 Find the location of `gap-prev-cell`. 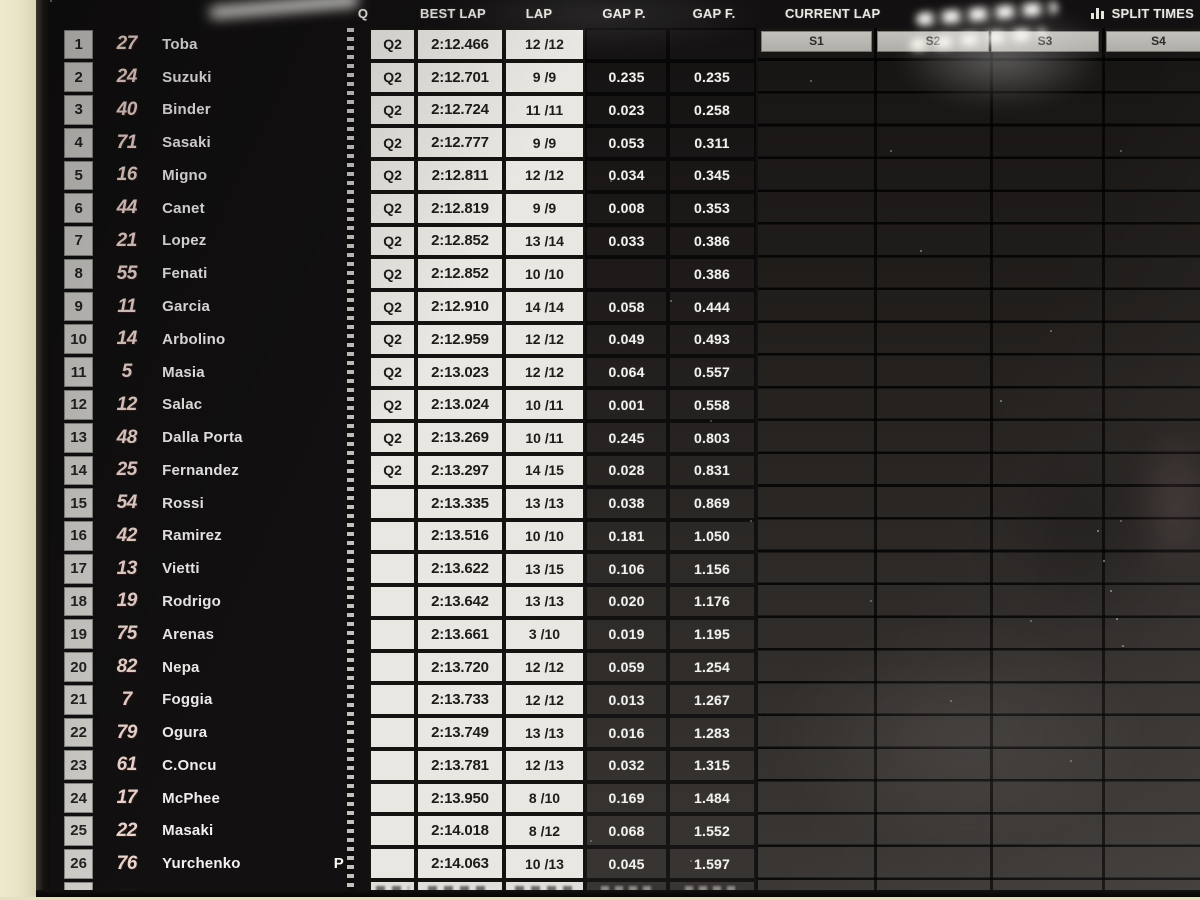

gap-prev-cell is located at coordinates (627, 885).